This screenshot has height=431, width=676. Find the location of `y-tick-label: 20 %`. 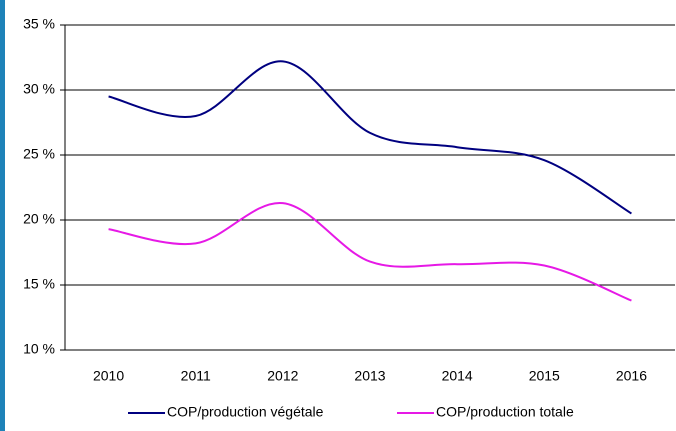

y-tick-label: 20 % is located at coordinates (39, 219).